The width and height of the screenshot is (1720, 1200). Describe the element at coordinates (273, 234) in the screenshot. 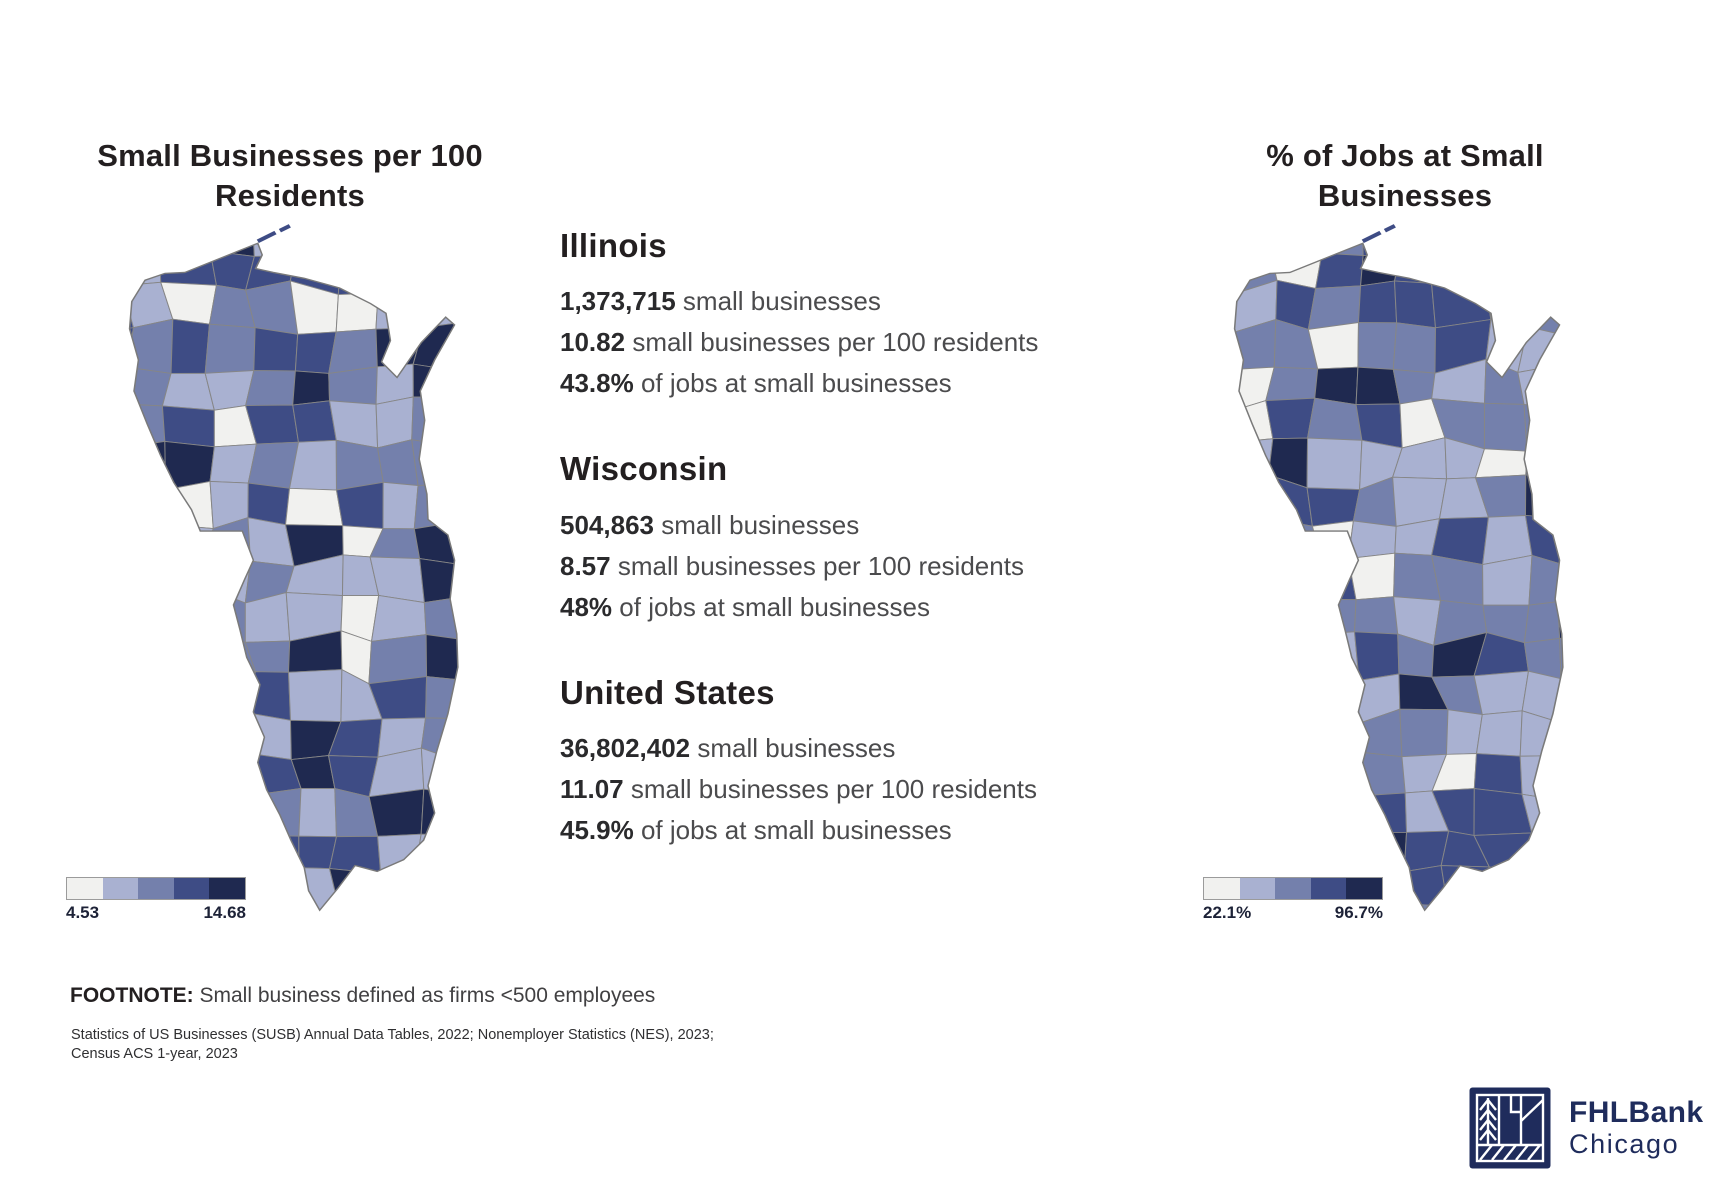

I see `apostle-islands` at that location.